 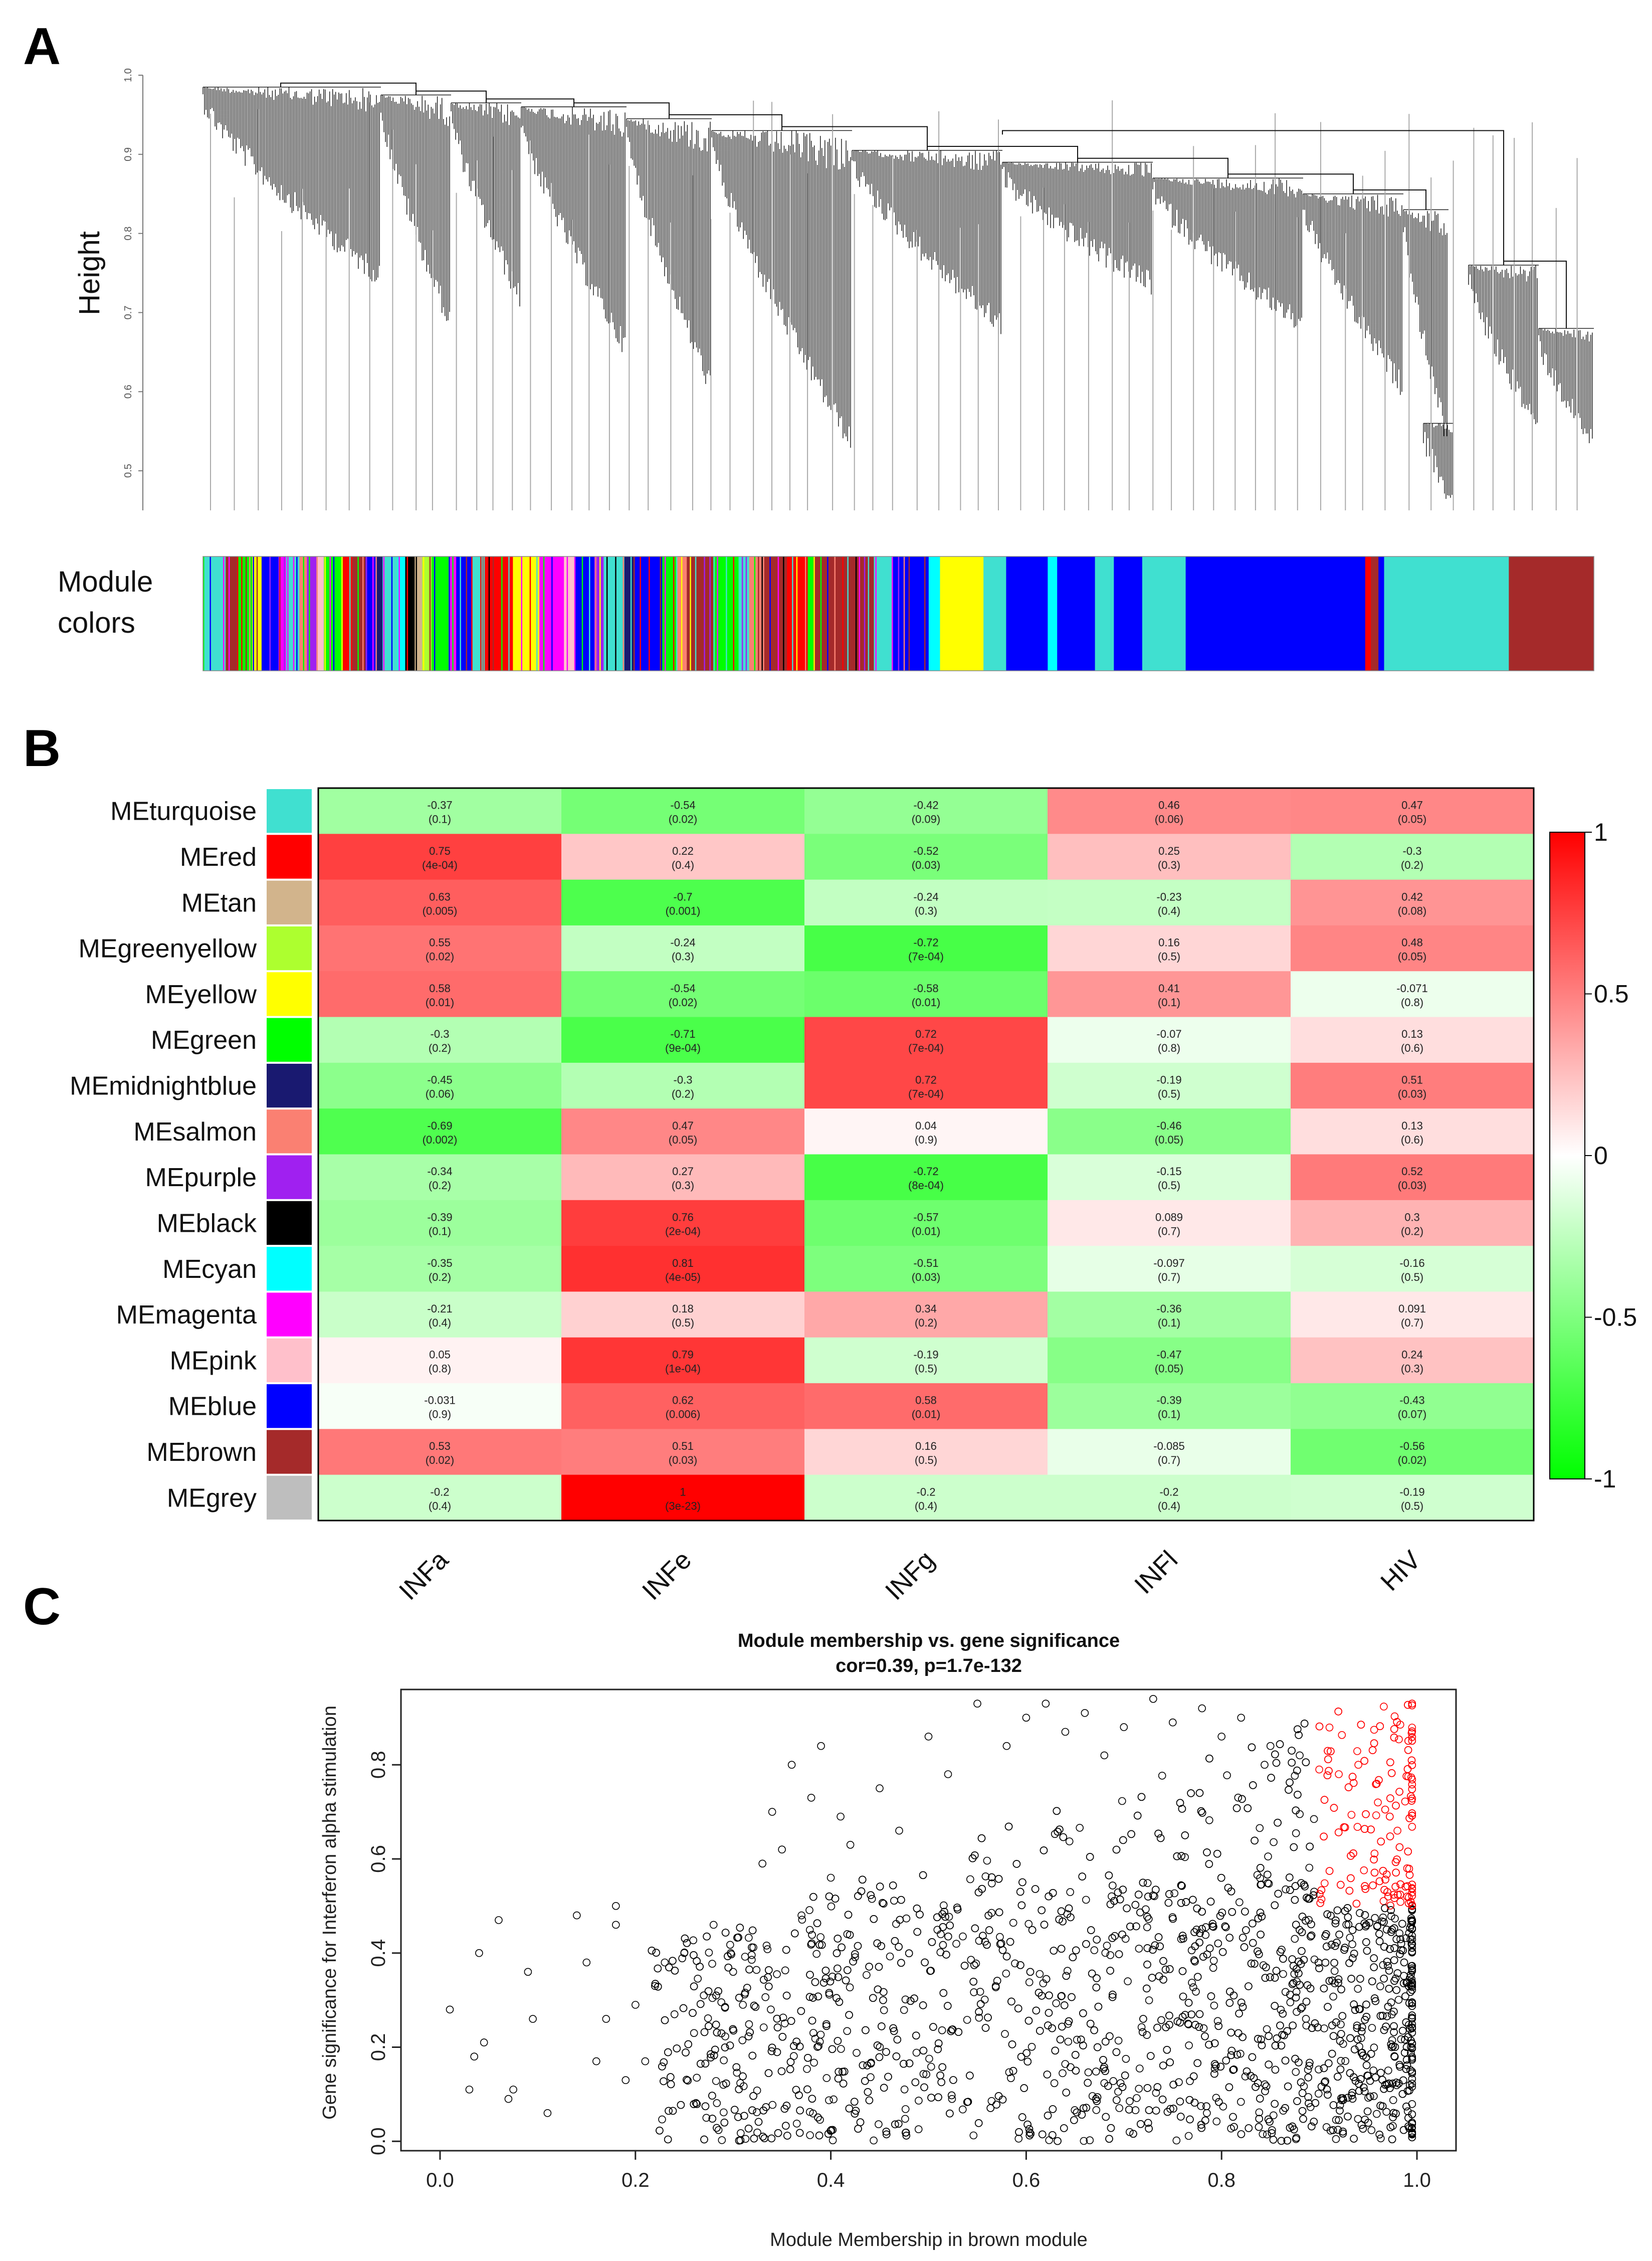 What do you see at coordinates (1168, 1171) in the screenshot?
I see `heatmap-cell-correlation: -0.15` at bounding box center [1168, 1171].